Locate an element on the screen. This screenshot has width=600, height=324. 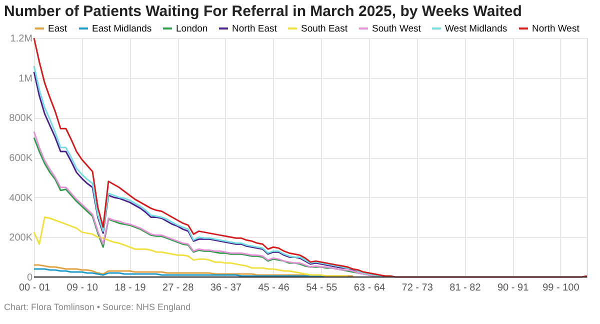
y-tick-label: 800K is located at coordinates (21, 118).